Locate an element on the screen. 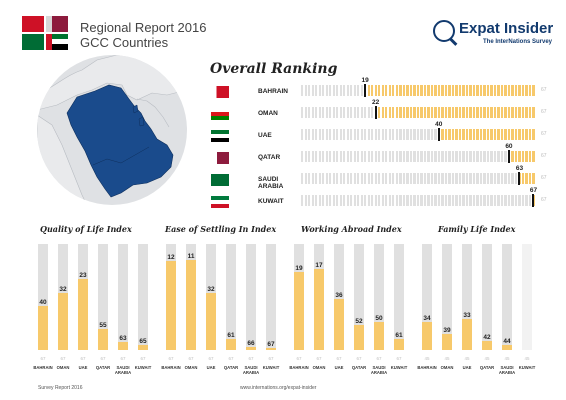  overall-country-label: OMAN is located at coordinates (268, 113).